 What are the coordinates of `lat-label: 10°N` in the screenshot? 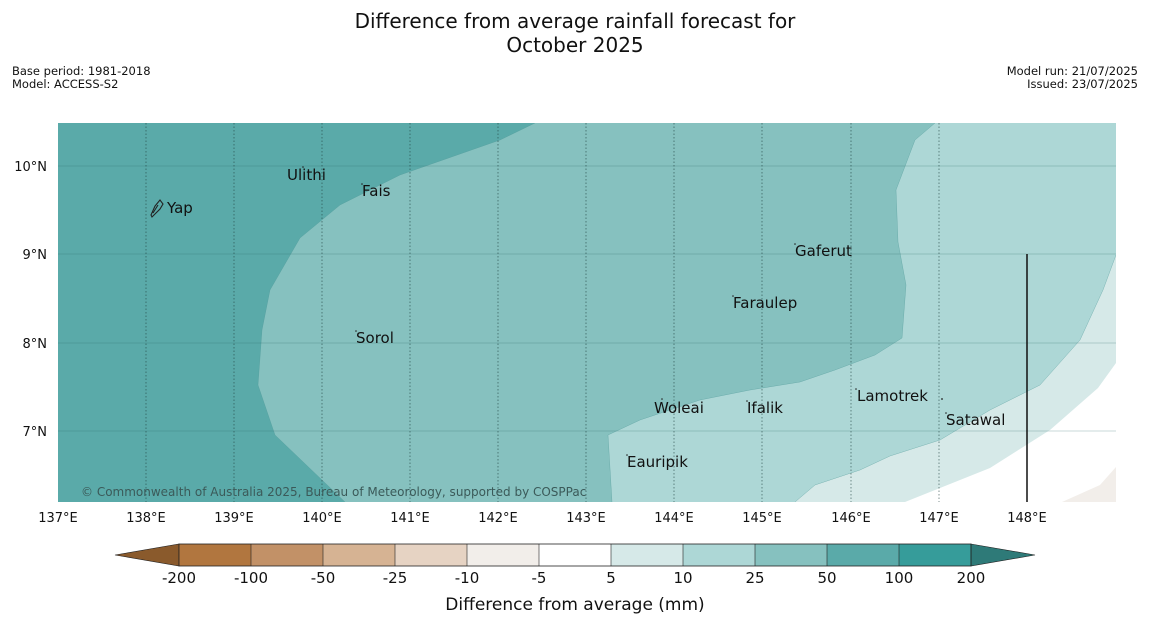 It's located at (30, 167).